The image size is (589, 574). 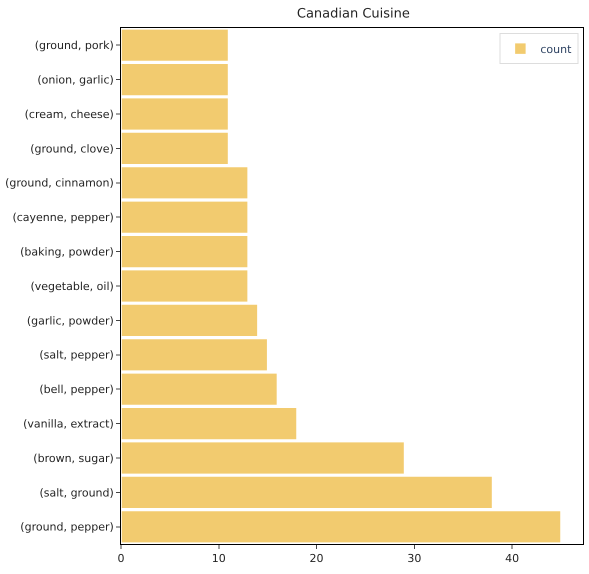 I want to click on y-tick-label: (ground, clove), so click(x=72, y=149).